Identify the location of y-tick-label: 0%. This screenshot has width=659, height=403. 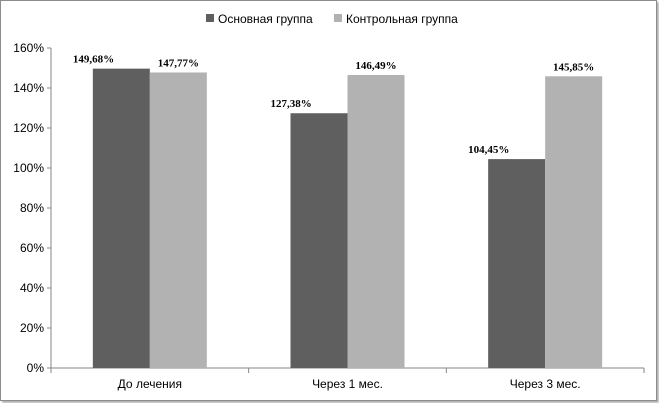
(36, 368).